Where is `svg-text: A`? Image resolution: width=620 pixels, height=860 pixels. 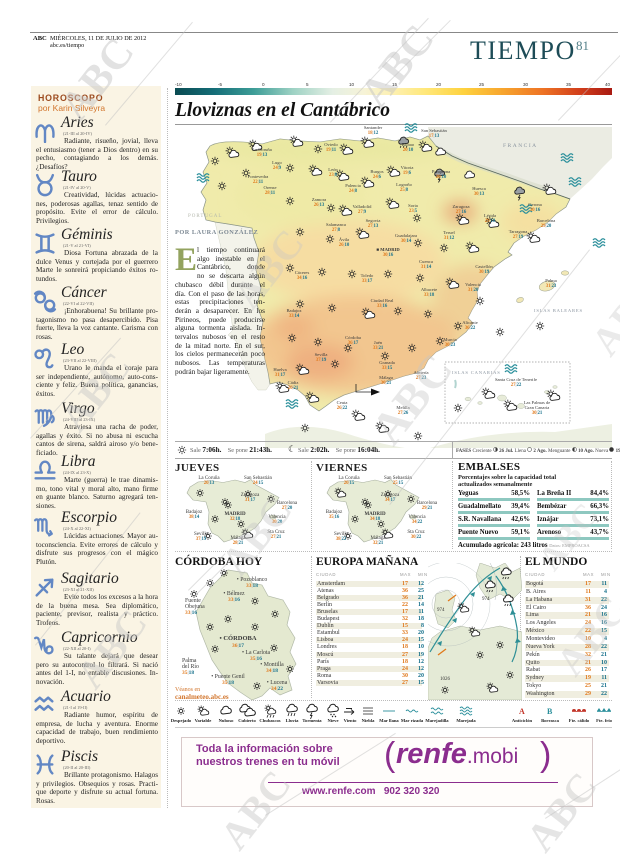 svg-text: A is located at coordinates (522, 711).